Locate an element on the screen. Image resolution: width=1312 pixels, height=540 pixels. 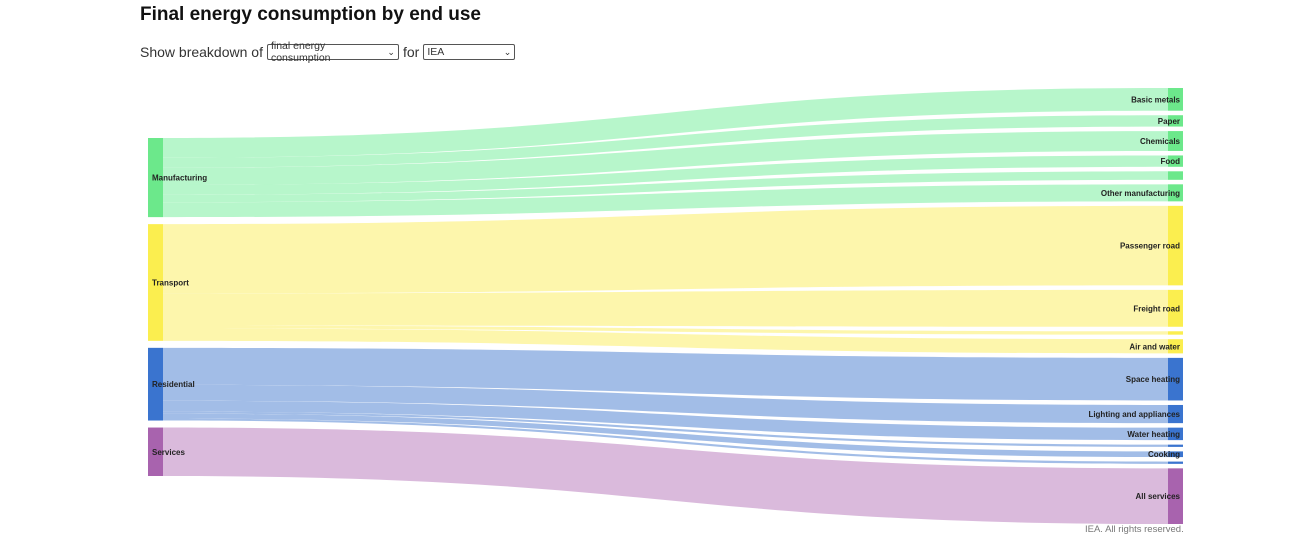
target-node-chemicals is located at coordinates (1175, 141).